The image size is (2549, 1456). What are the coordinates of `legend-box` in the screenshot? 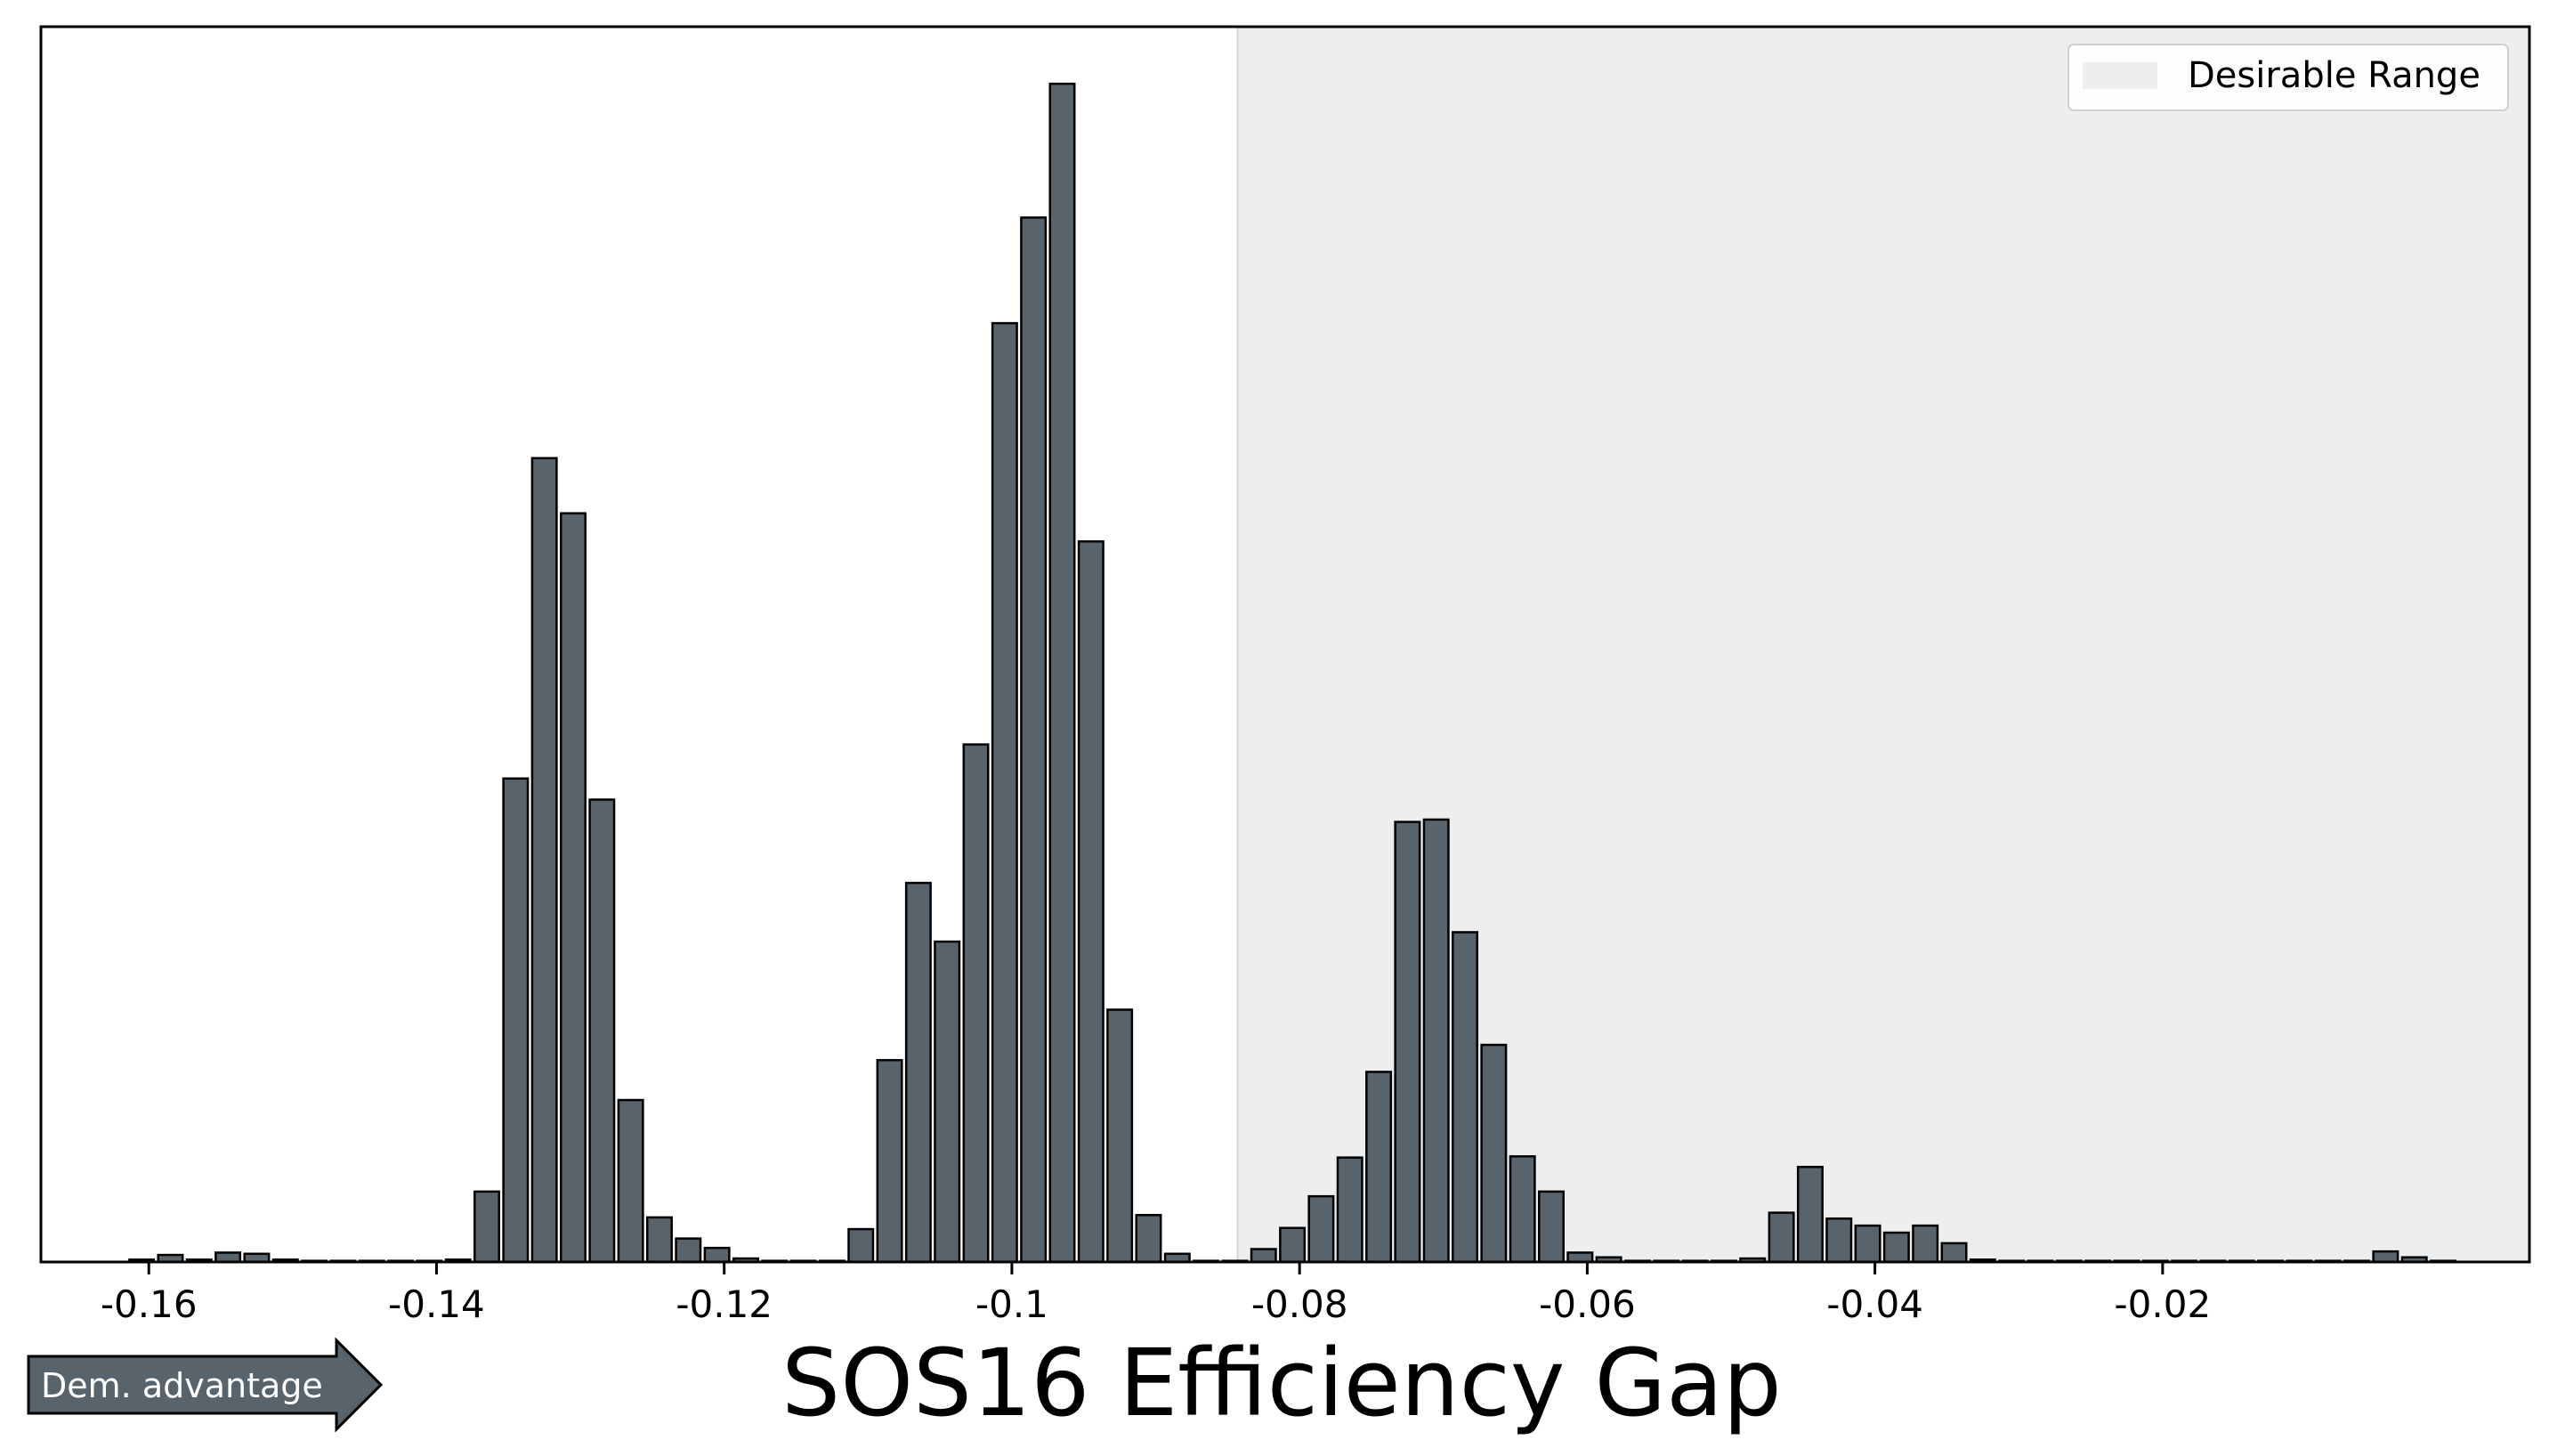 It's located at (2289, 77).